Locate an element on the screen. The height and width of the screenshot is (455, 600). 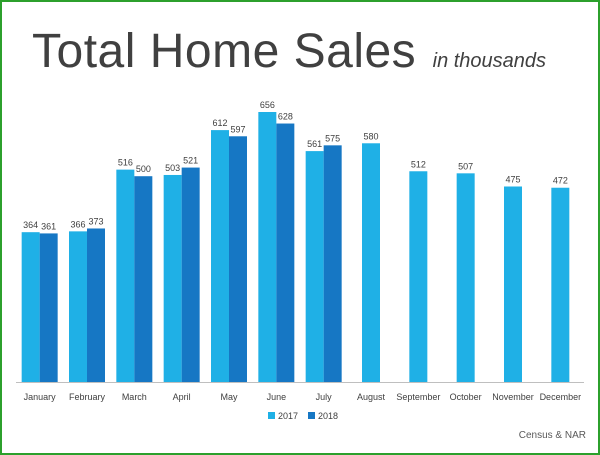
data-label-2017-august: 580 is located at coordinates (370, 136).